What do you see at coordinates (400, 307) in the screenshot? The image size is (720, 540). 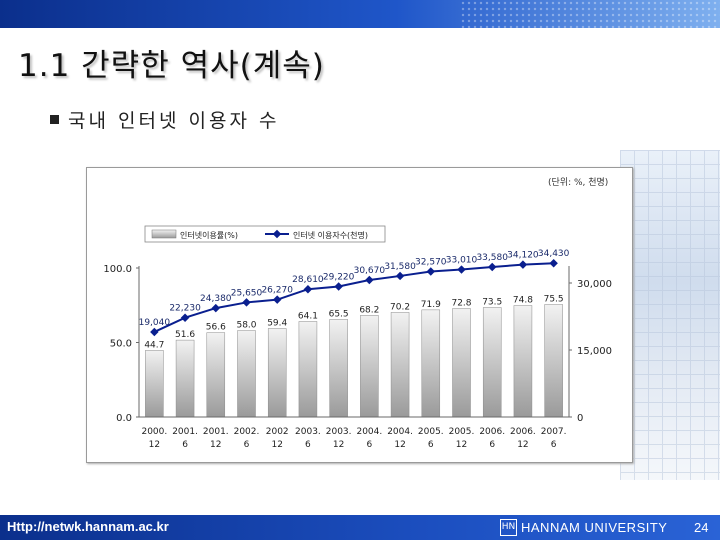 I see `bar-value-label: 70.2` at bounding box center [400, 307].